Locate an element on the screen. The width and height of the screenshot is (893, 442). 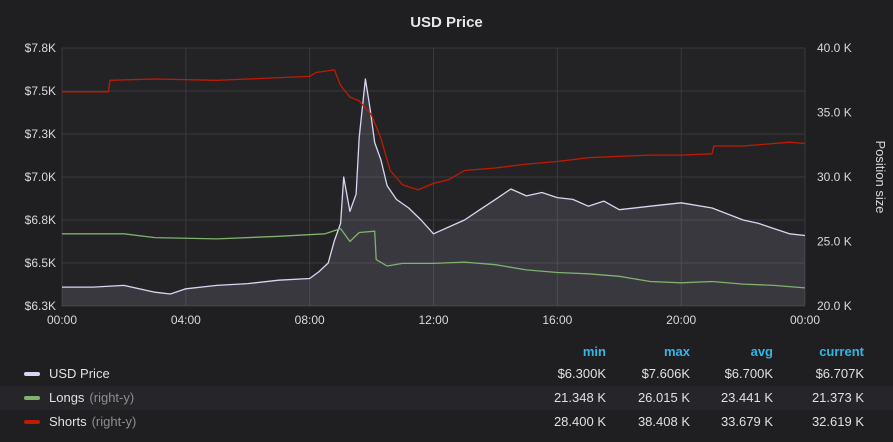
y-left-tick-label: $7.0K is located at coordinates (40, 177).